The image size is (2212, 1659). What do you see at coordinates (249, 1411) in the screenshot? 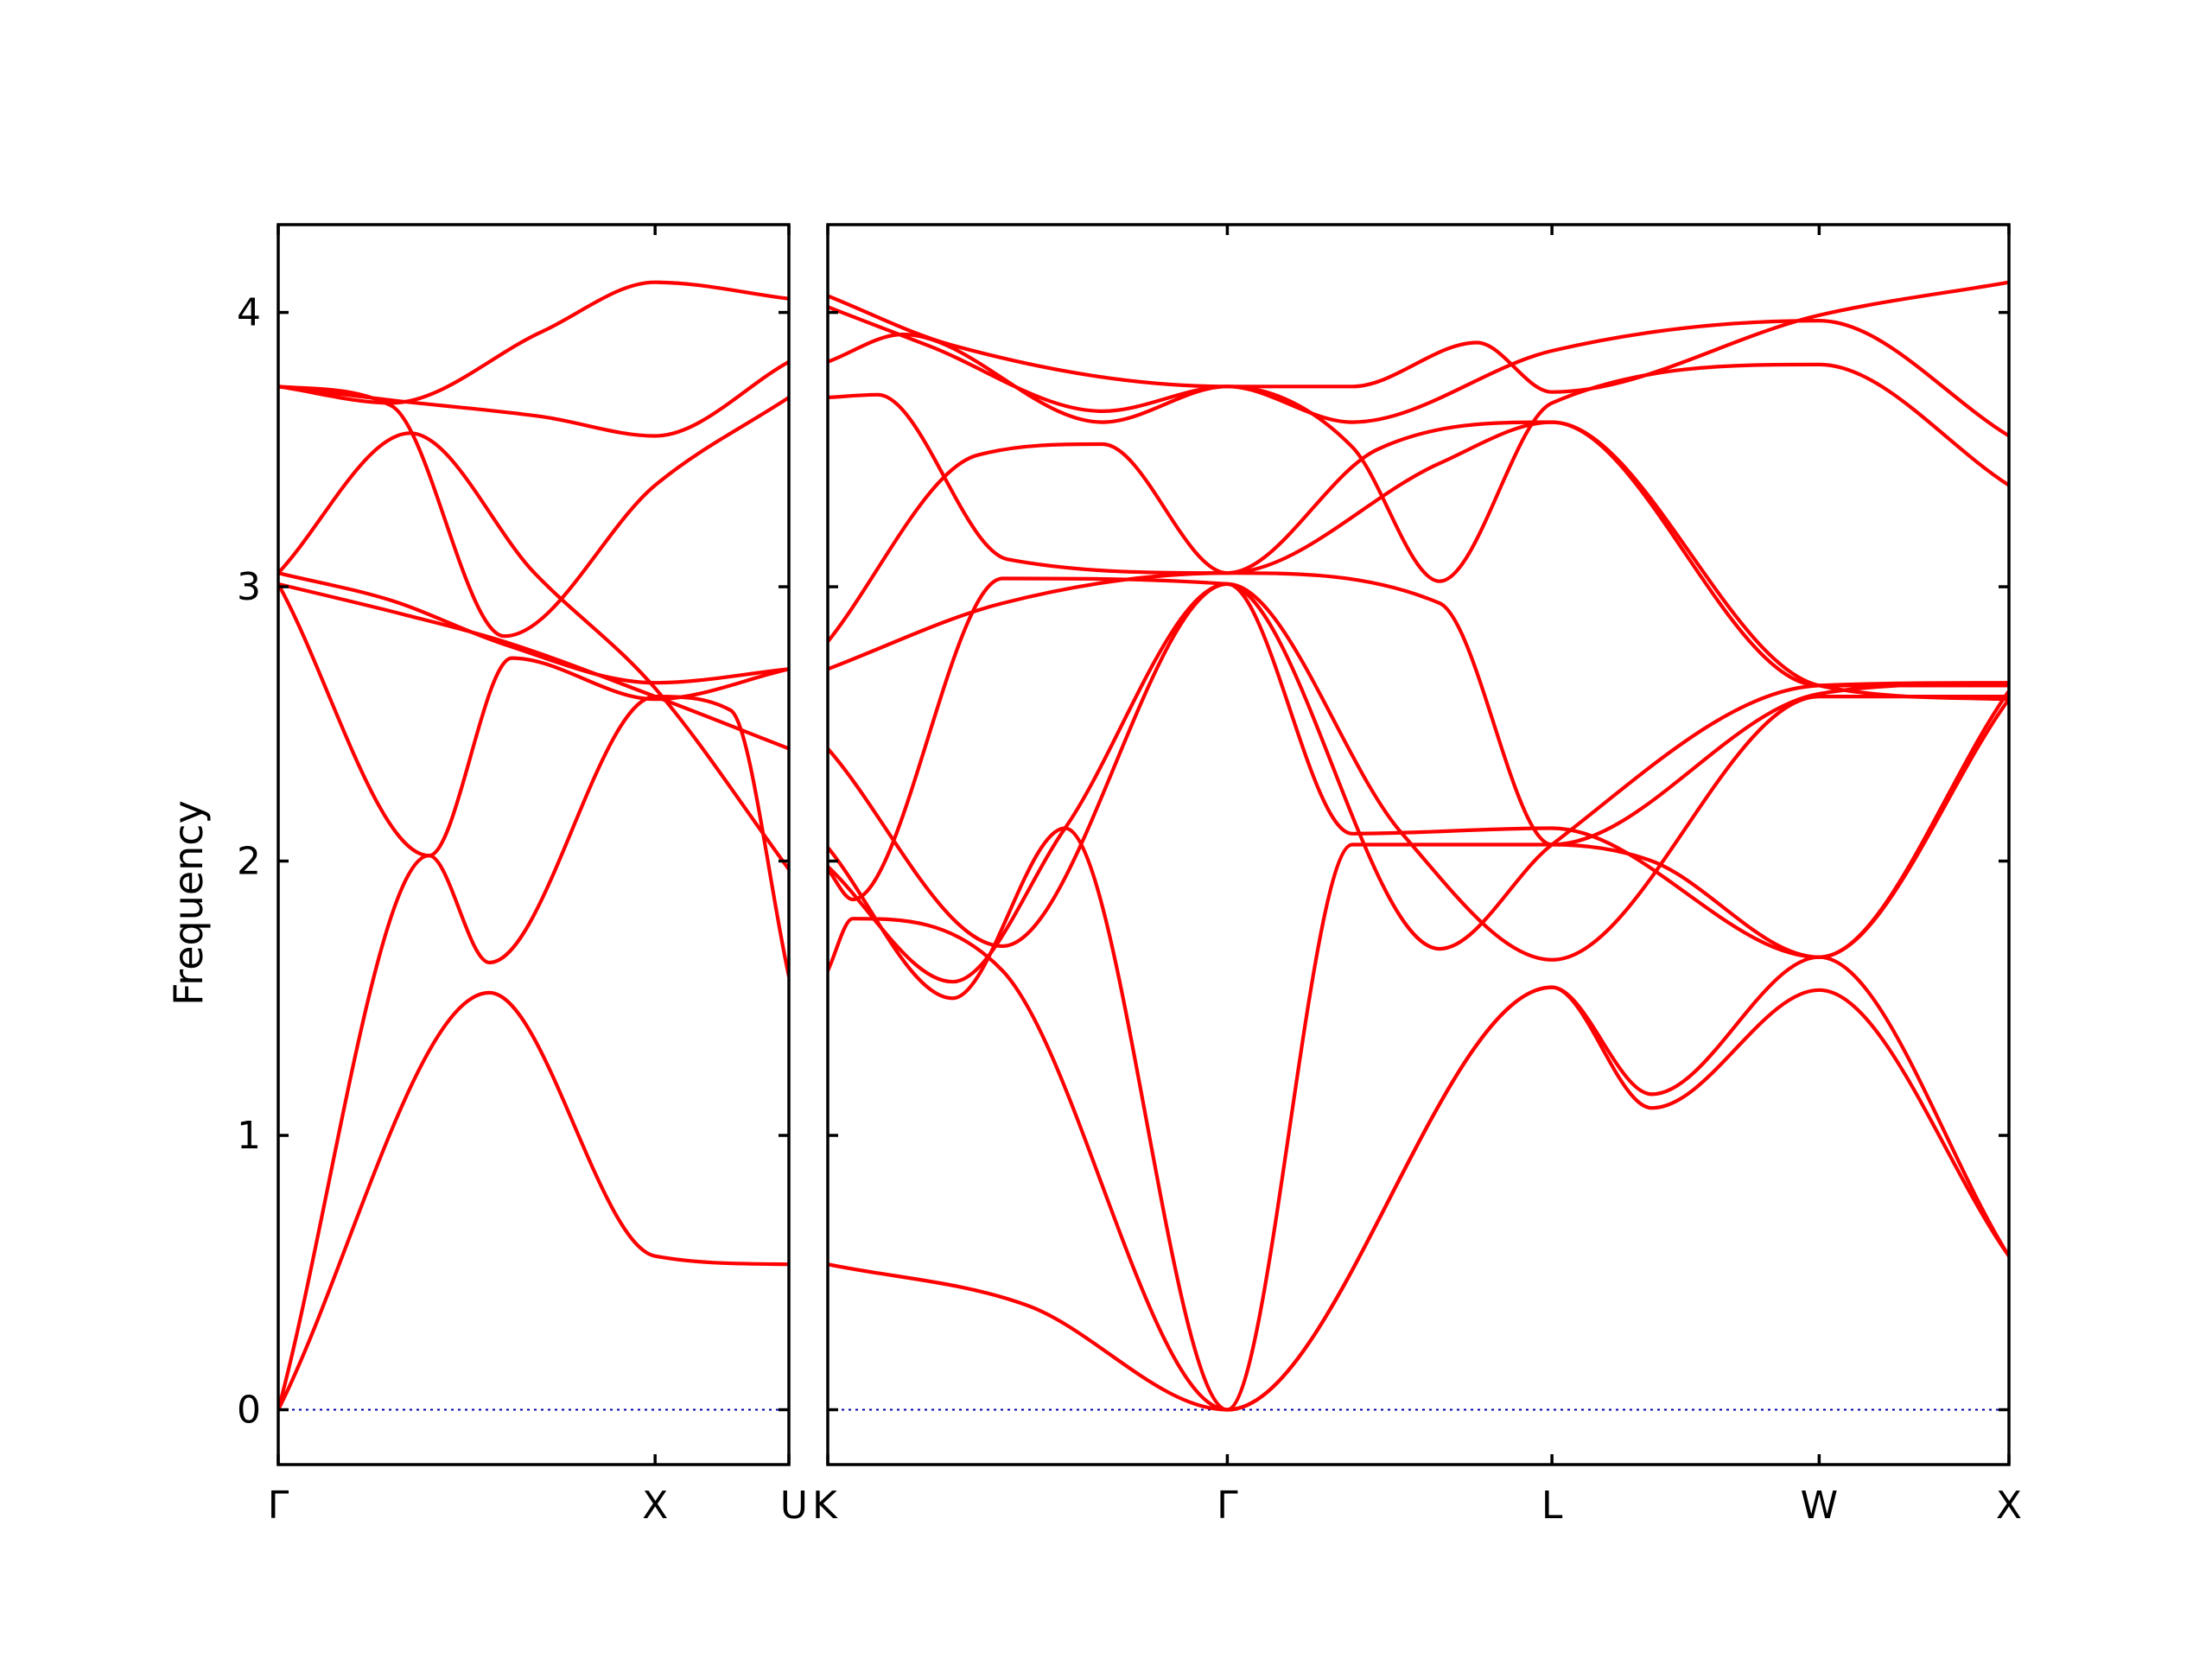
I see `y-tick-label: 0` at bounding box center [249, 1411].